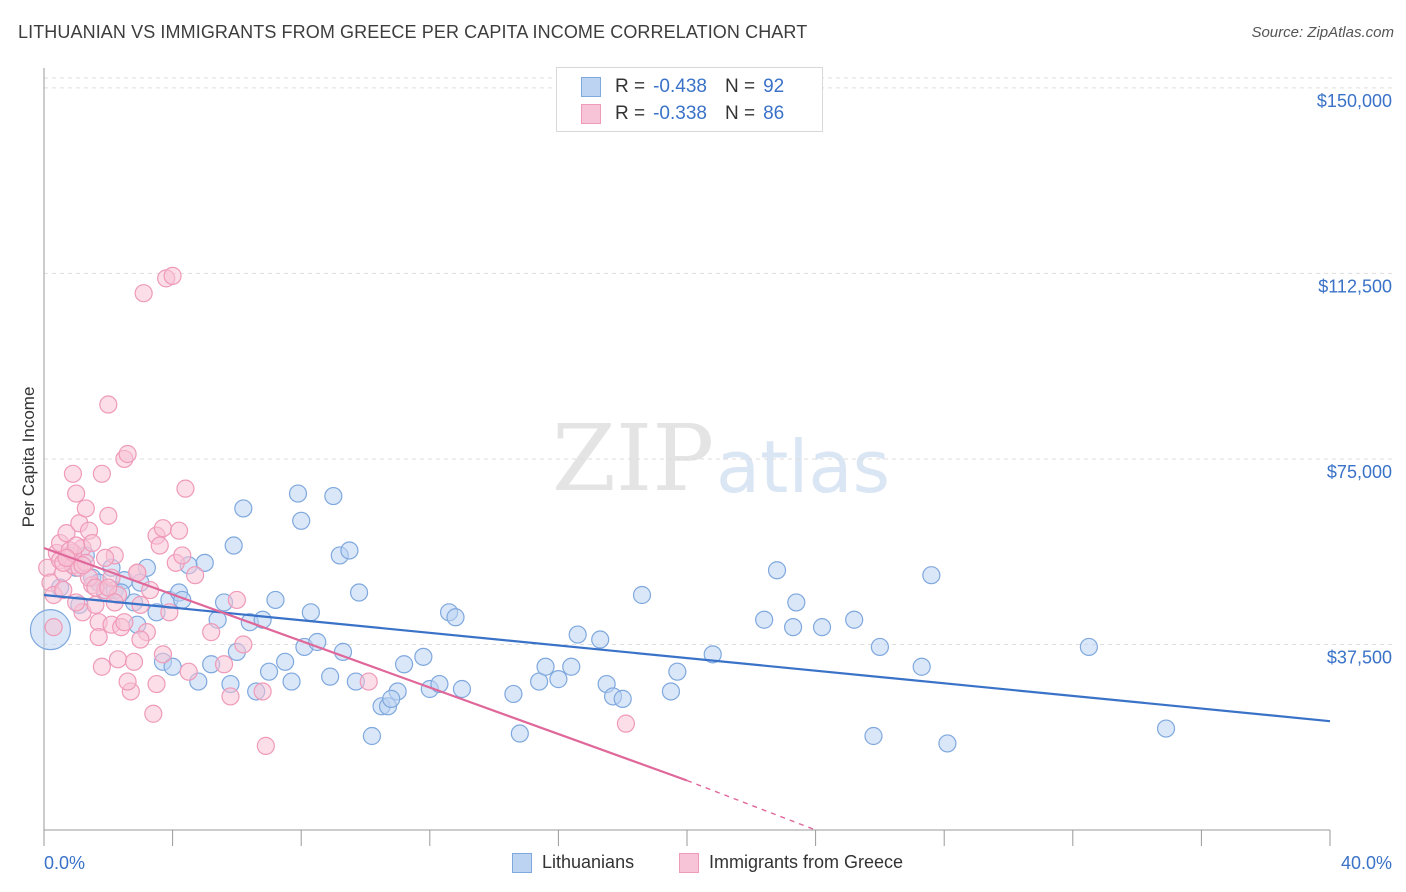 The height and width of the screenshot is (892, 1406). What do you see at coordinates (365, 664) in the screenshot?
I see `trend-line-greece` at bounding box center [365, 664].